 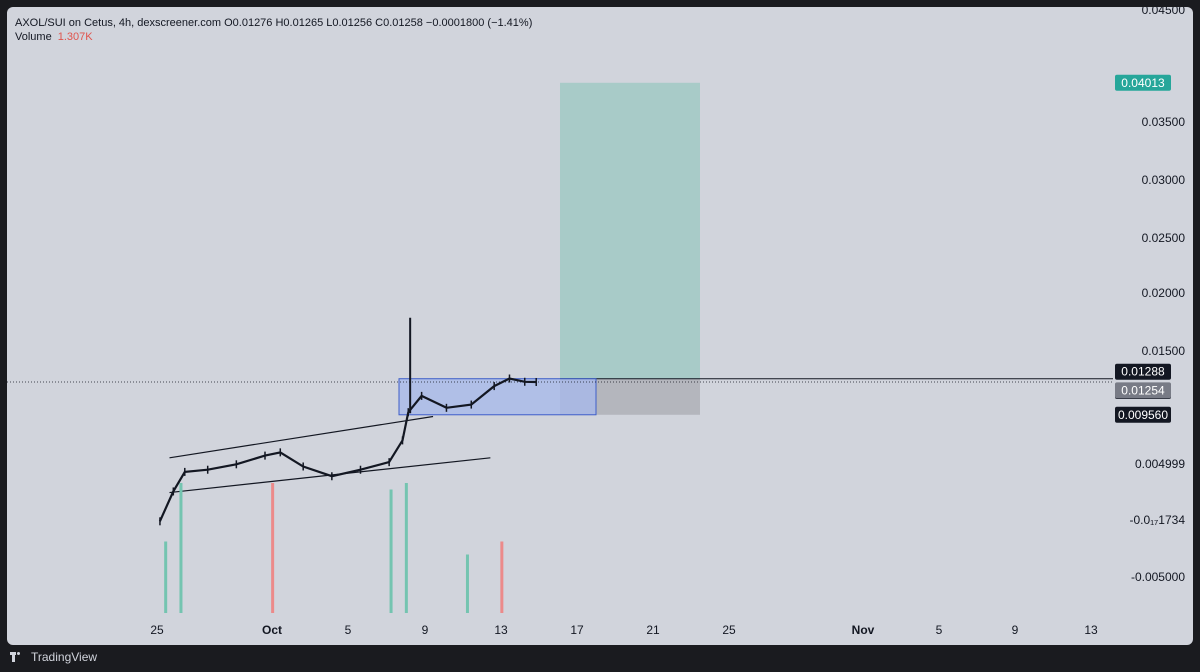 I want to click on y-tick-label: -0.005000, so click(x=1158, y=577).